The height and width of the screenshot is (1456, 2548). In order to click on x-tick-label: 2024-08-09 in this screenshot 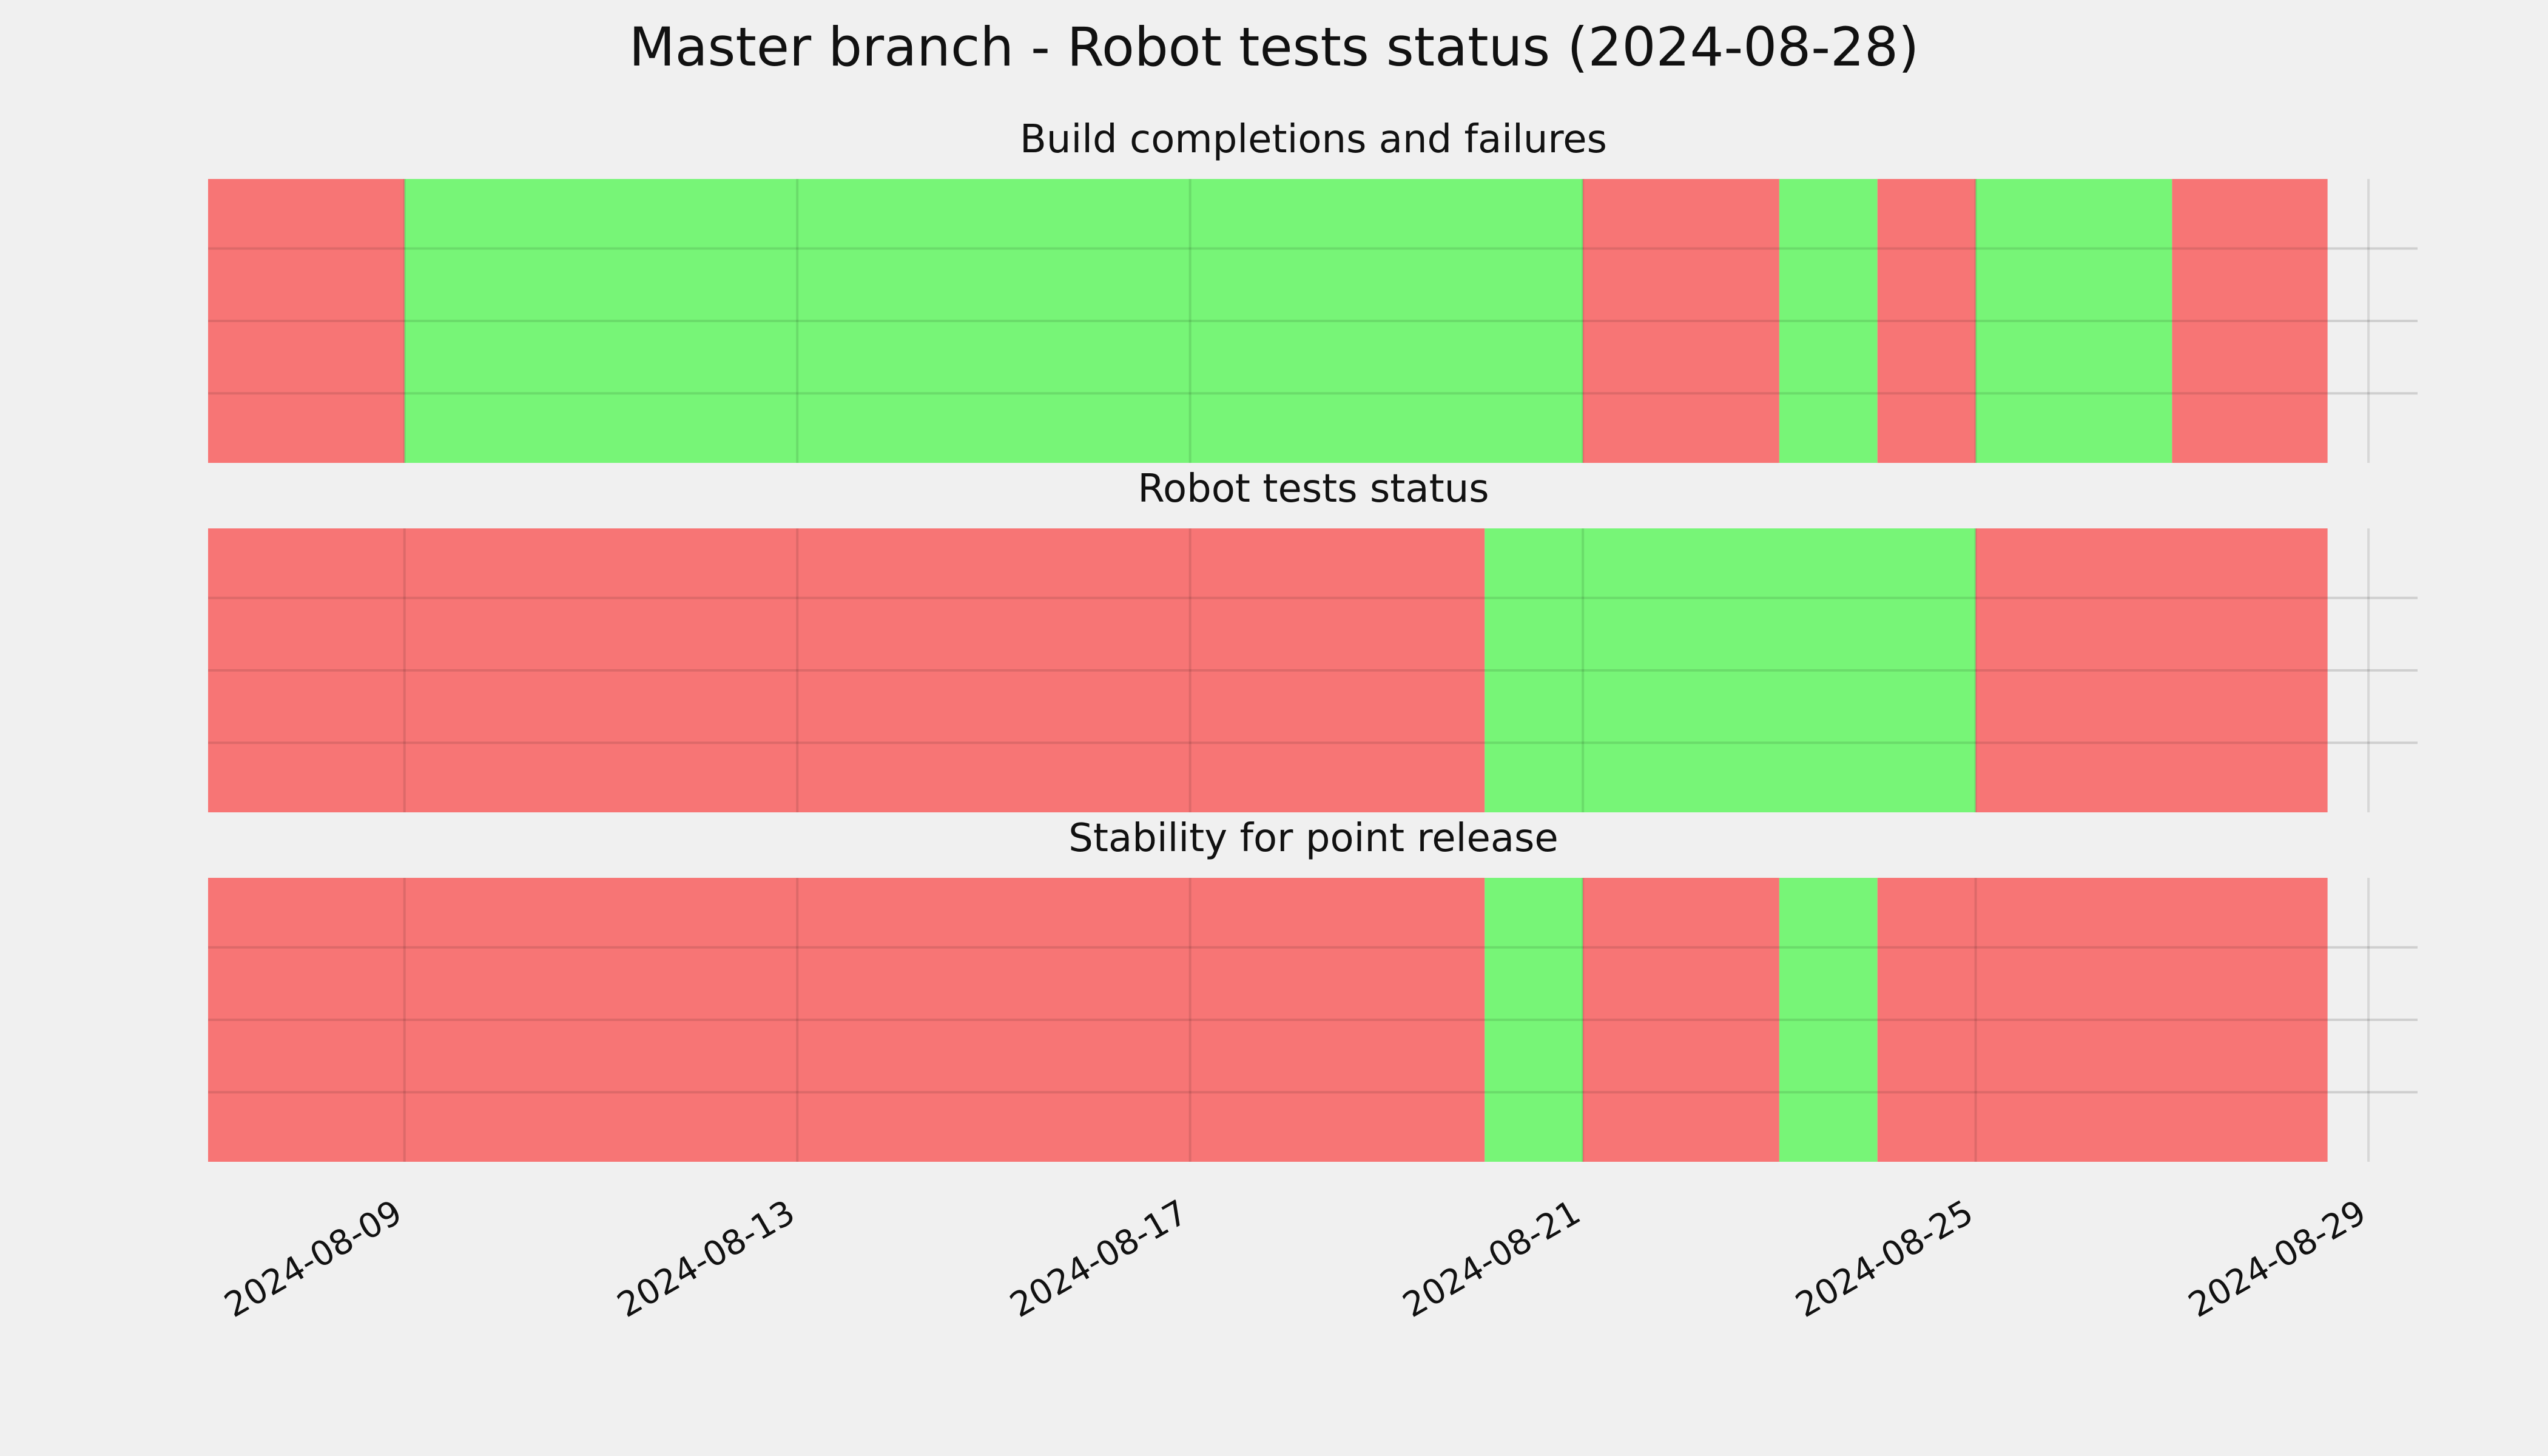, I will do `click(313, 1259)`.